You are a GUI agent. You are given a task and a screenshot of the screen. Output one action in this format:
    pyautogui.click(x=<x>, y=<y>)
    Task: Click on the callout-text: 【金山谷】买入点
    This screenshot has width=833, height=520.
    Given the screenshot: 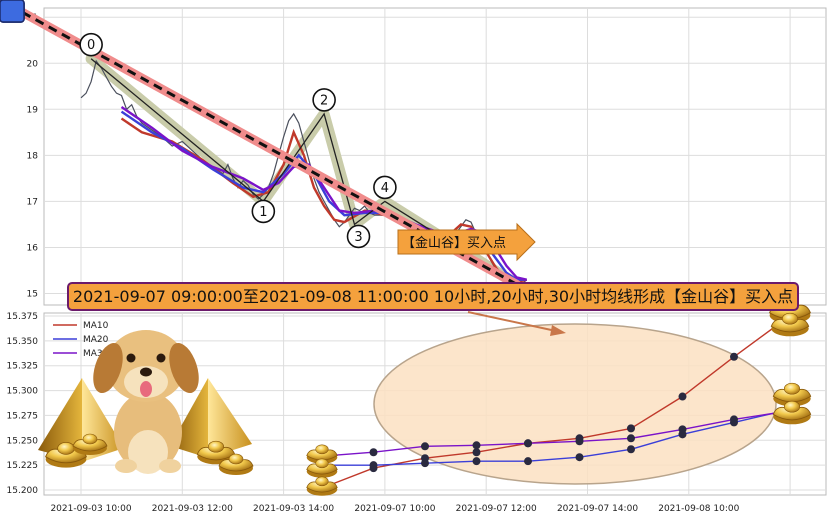 What is the action you would take?
    pyautogui.click(x=454, y=243)
    